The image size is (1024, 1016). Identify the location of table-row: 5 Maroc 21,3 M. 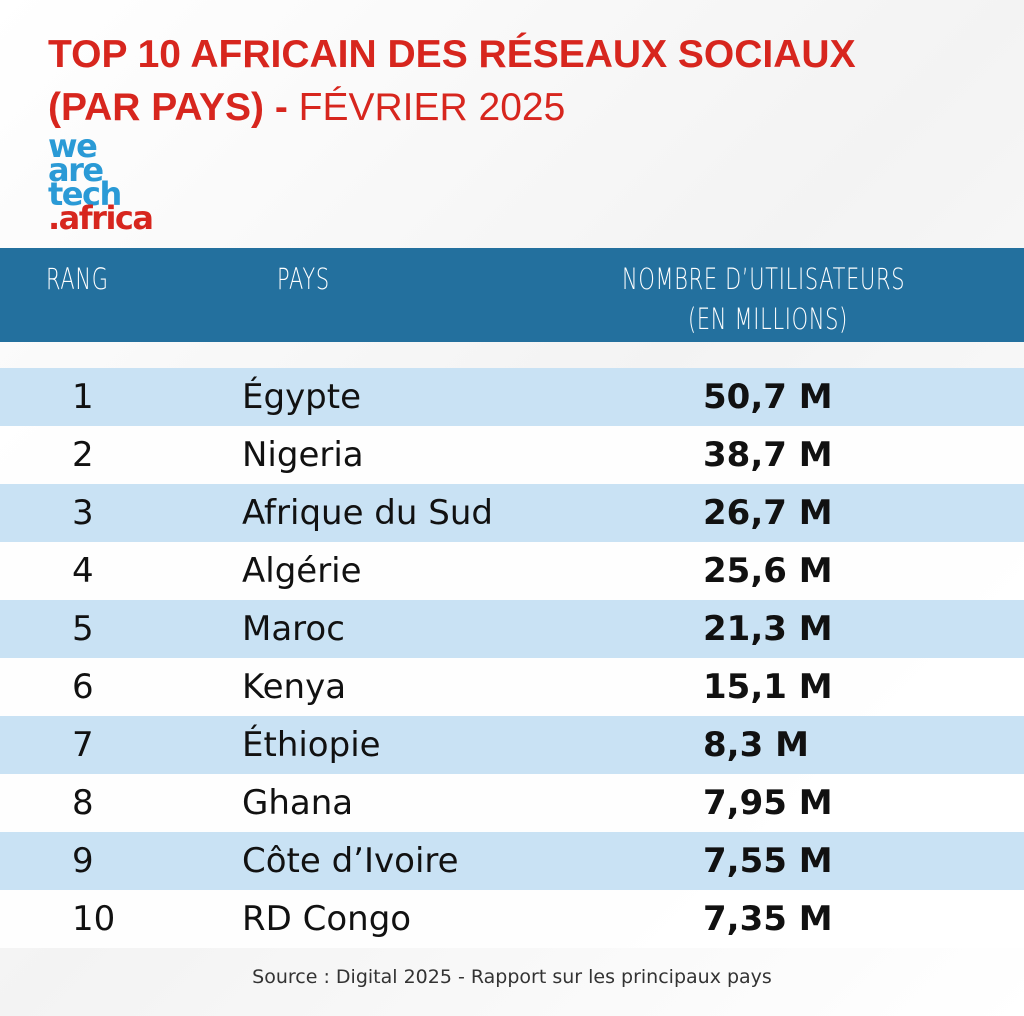
(512, 629).